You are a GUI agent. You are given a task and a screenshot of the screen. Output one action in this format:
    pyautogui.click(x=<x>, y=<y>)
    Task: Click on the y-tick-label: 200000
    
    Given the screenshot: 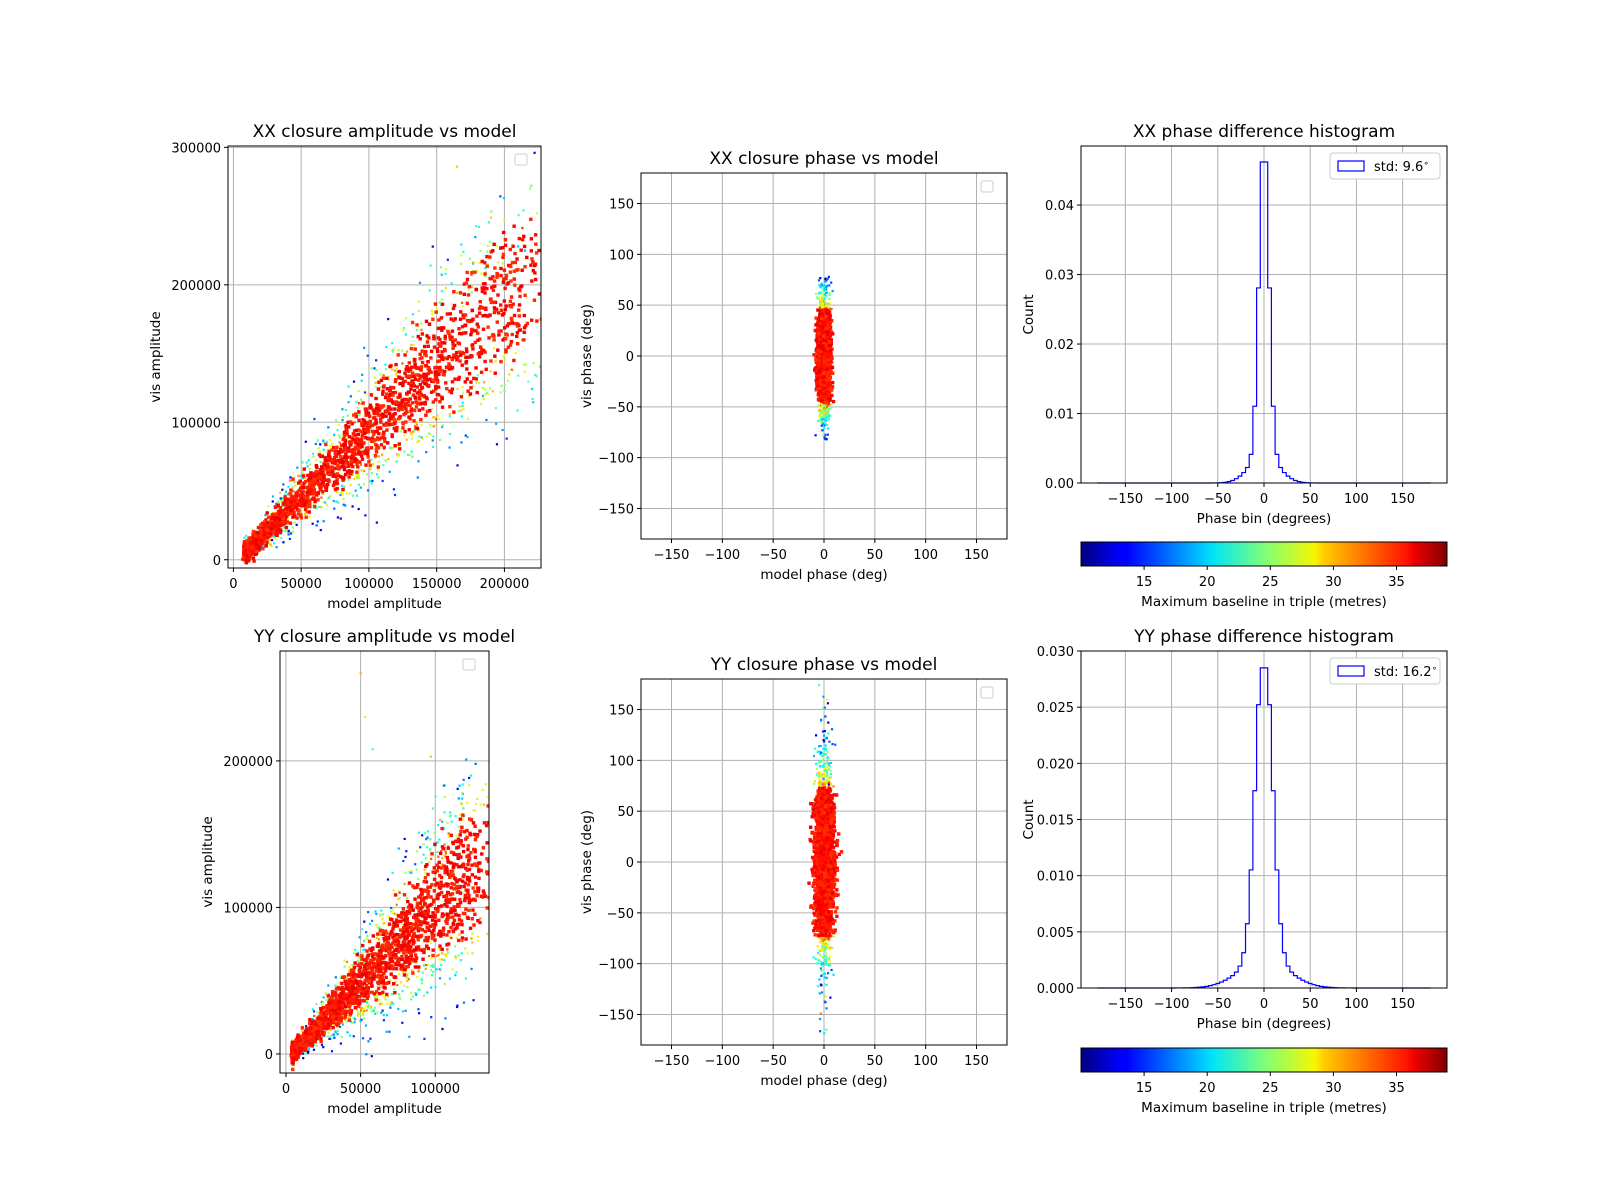 What is the action you would take?
    pyautogui.click(x=196, y=286)
    